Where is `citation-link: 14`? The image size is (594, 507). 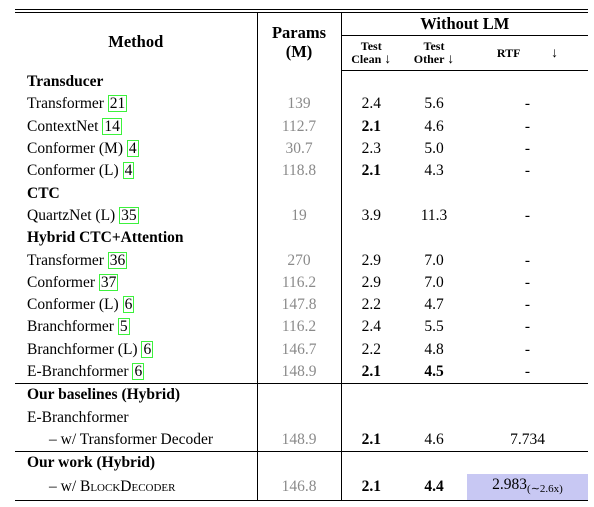
citation-link: 14 is located at coordinates (112, 126).